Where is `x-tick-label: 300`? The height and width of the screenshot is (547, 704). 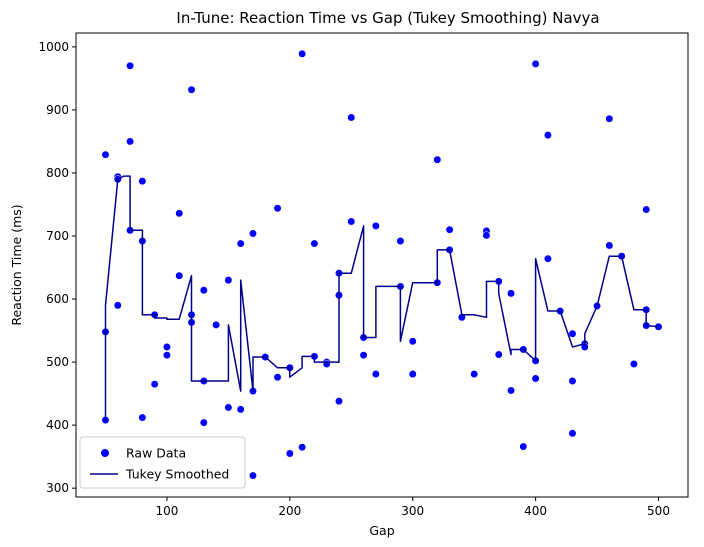 x-tick-label: 300 is located at coordinates (412, 511).